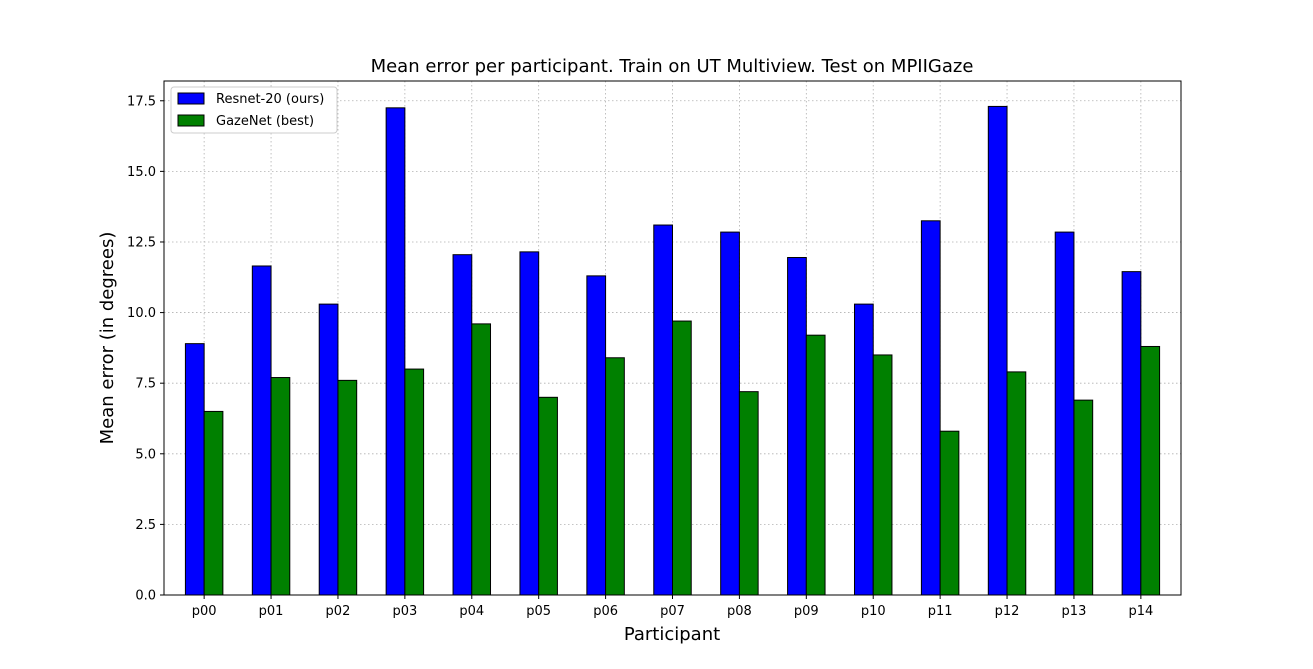 This screenshot has height=669, width=1313. I want to click on bar-resnet-p01, so click(261, 430).